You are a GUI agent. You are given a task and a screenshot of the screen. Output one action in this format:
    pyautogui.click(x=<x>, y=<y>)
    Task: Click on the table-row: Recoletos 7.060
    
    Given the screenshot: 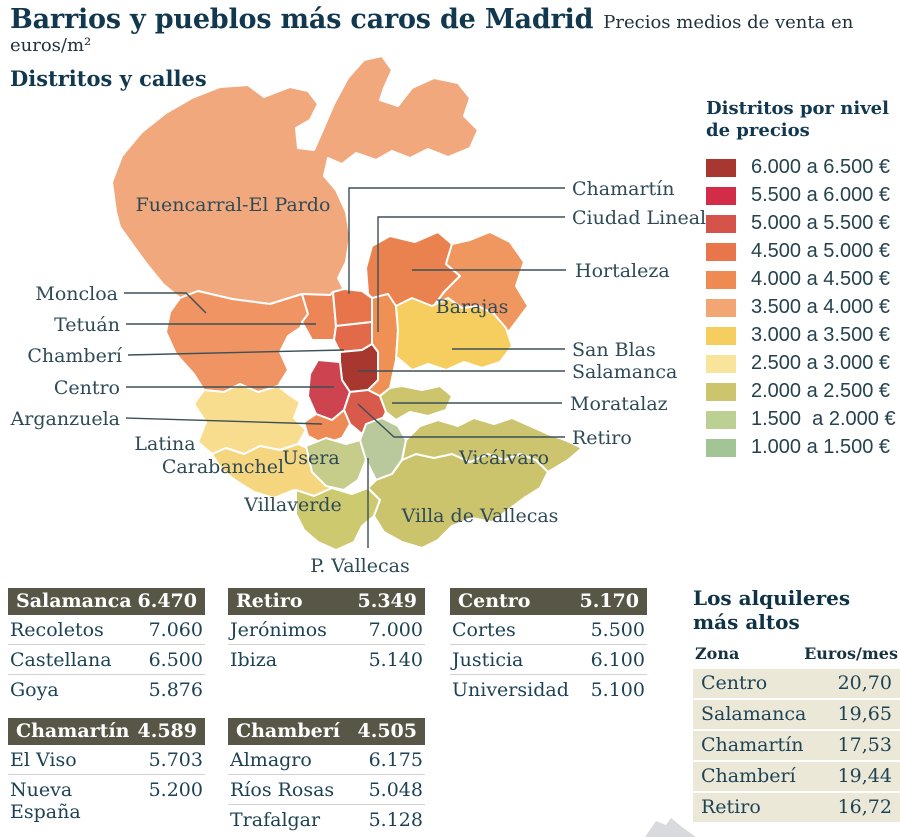 What is the action you would take?
    pyautogui.click(x=106, y=630)
    